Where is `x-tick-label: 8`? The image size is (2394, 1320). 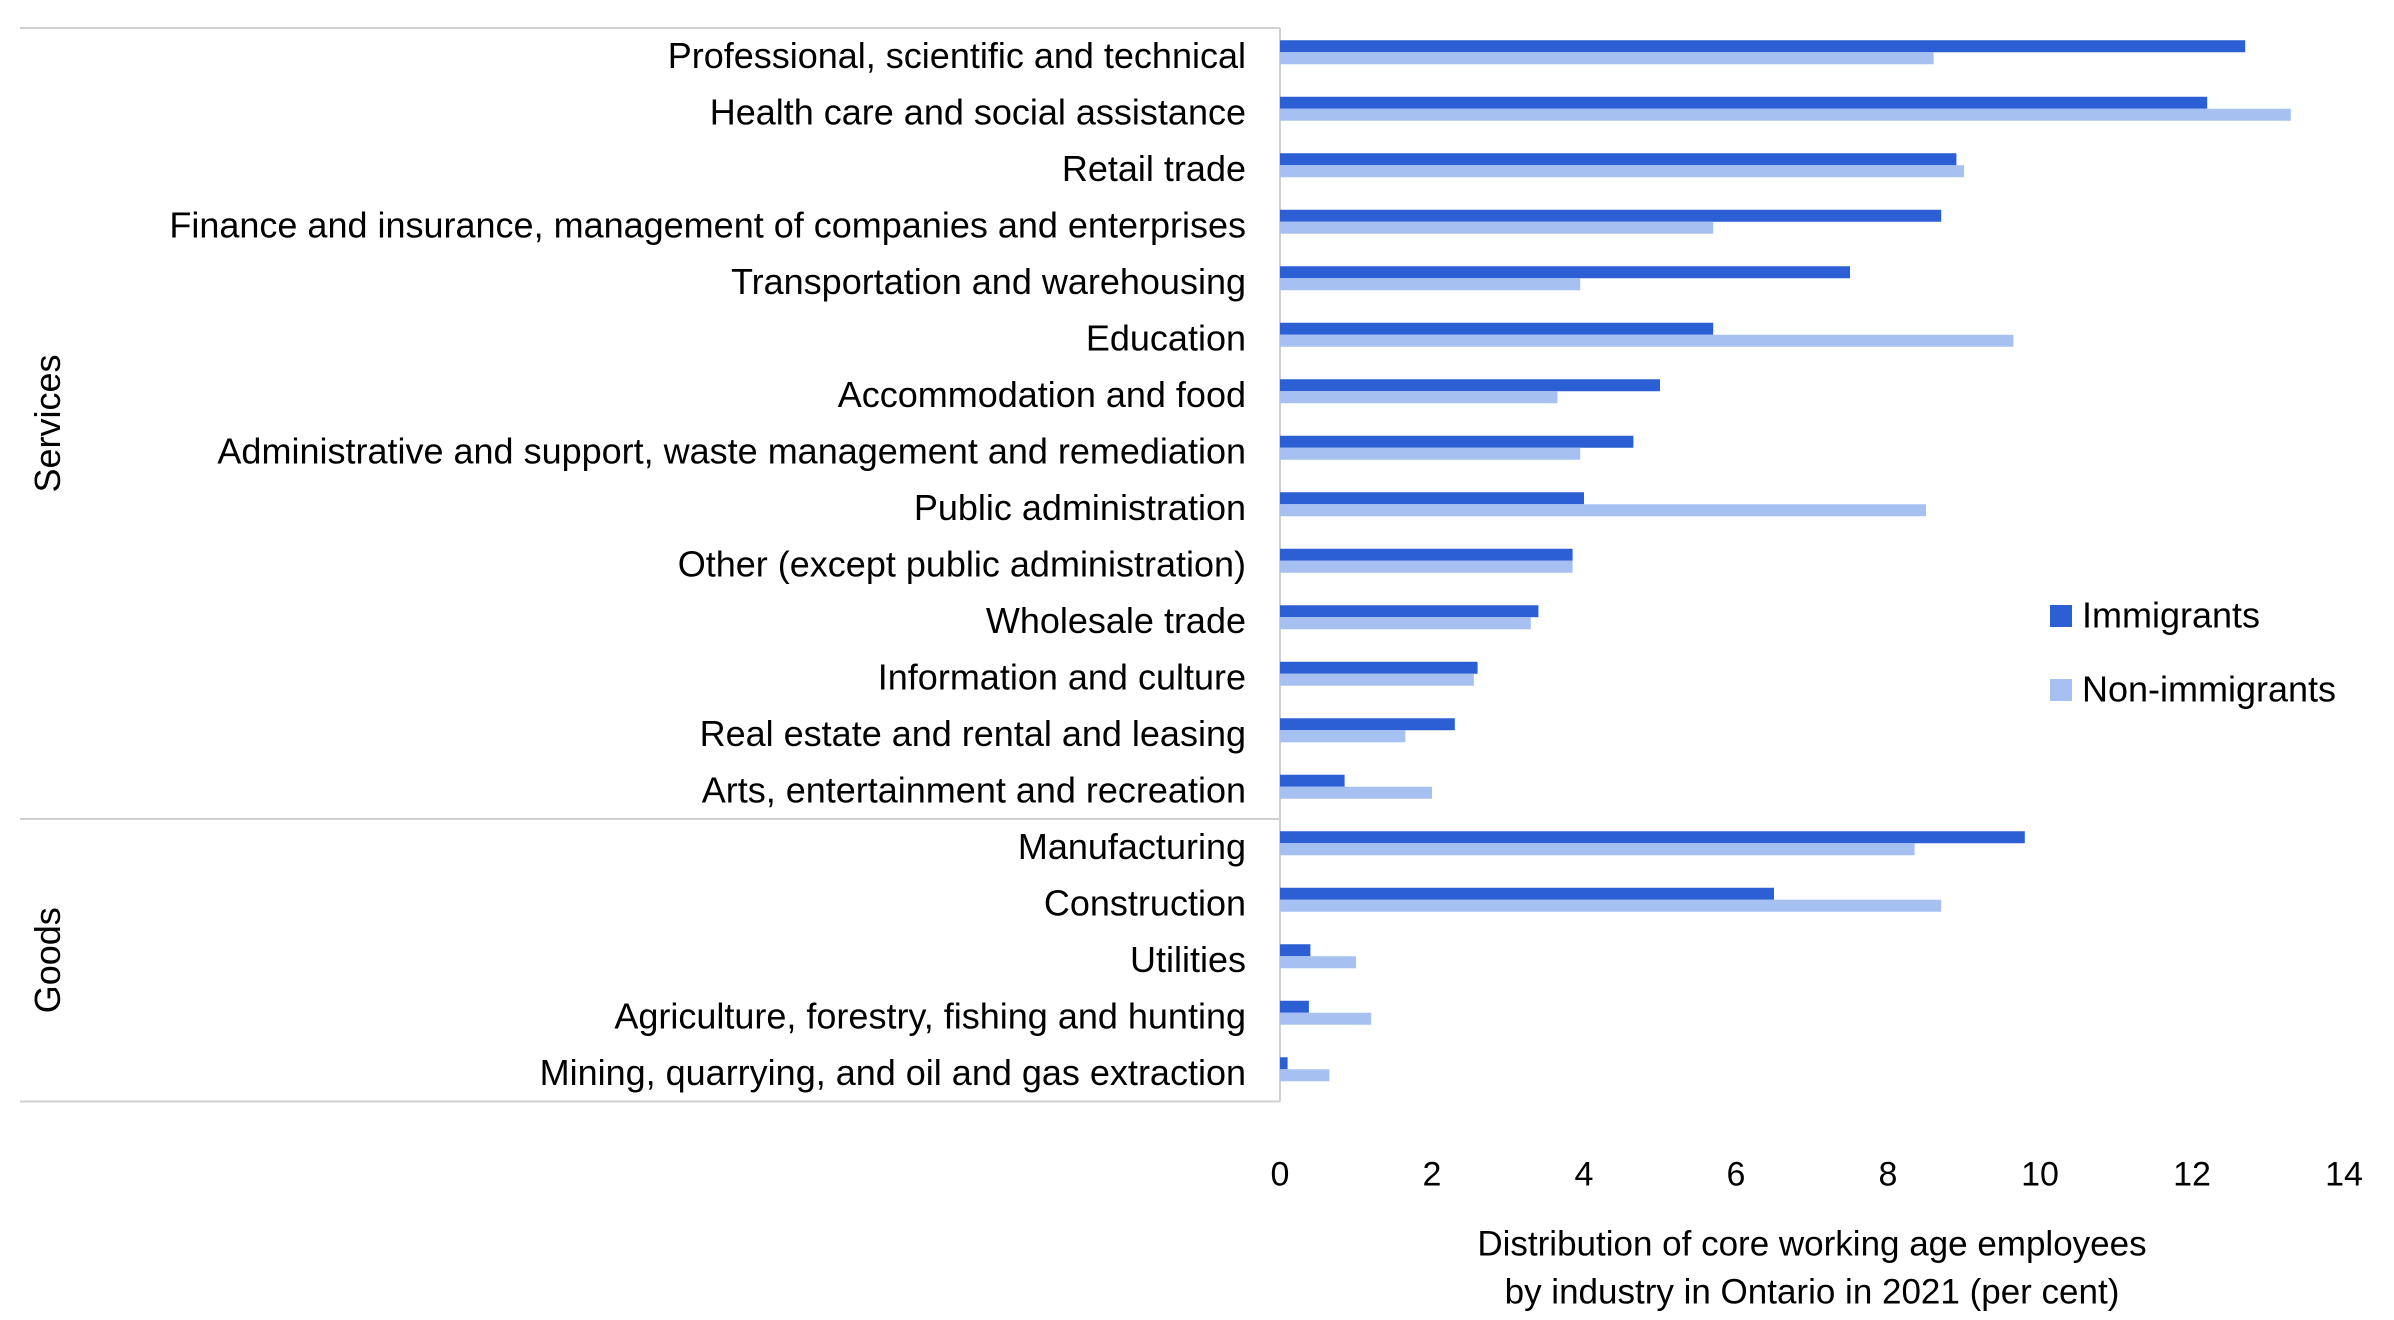 x-tick-label: 8 is located at coordinates (1888, 1175).